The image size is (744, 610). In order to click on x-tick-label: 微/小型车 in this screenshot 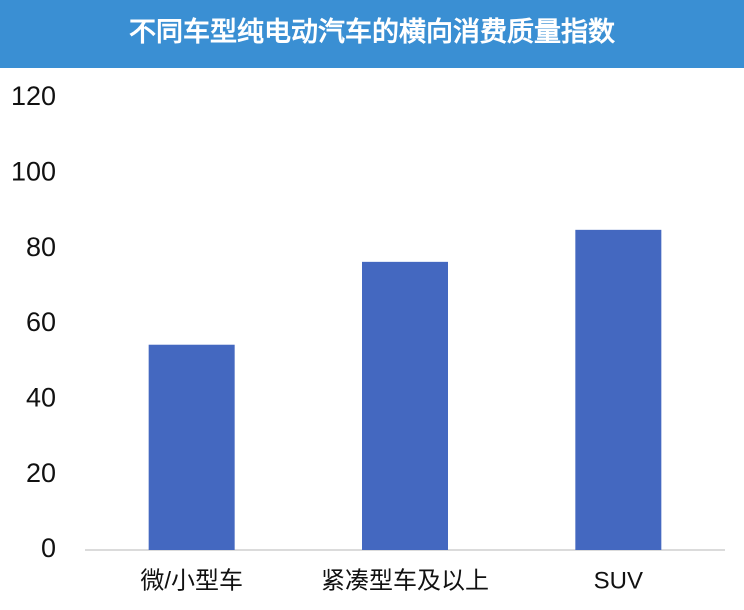, I will do `click(191, 580)`.